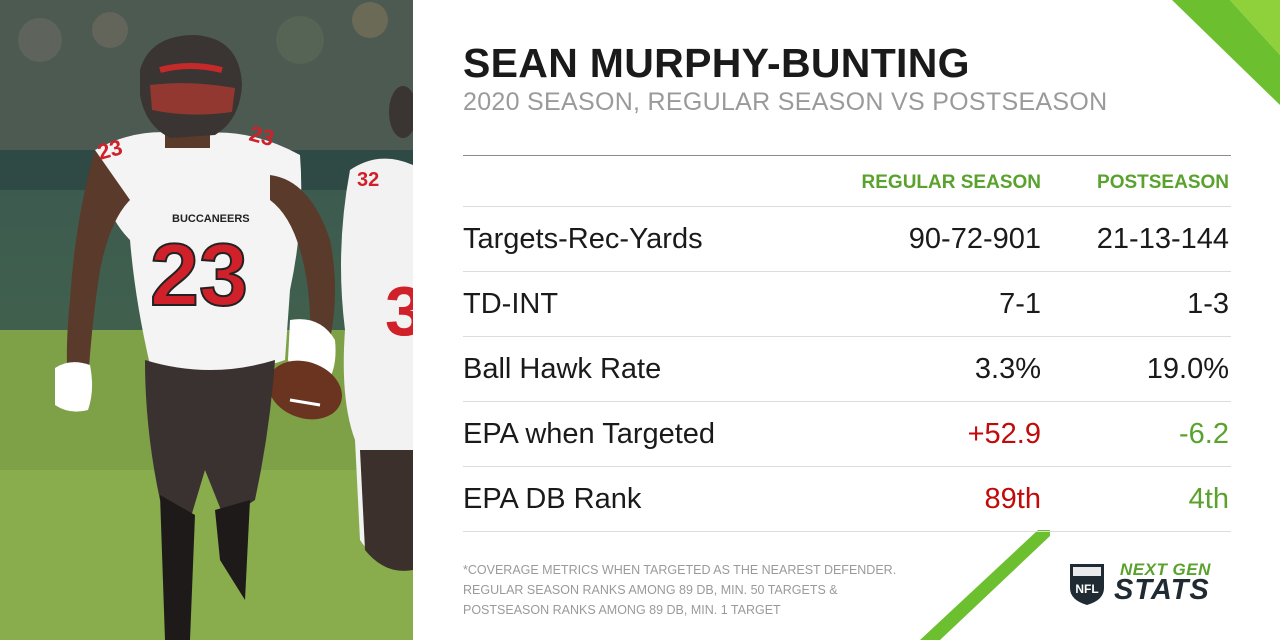 The width and height of the screenshot is (1280, 640). I want to click on postseason-value: 19.0%, so click(1187, 369).